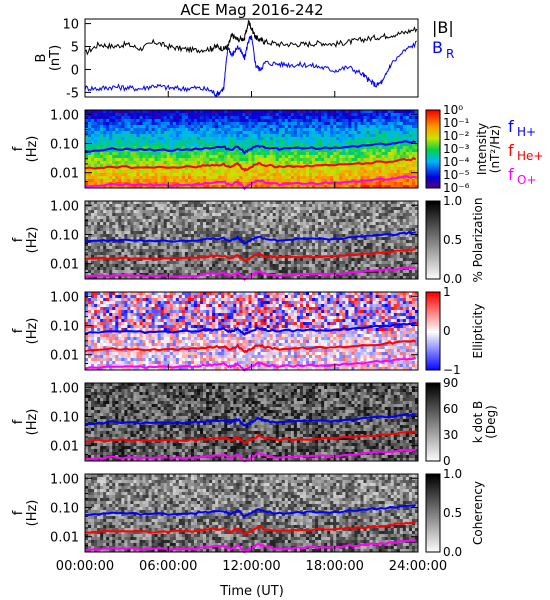  What do you see at coordinates (482, 149) in the screenshot?
I see `panel-intensity-colorbar-label-name: Intensity` at bounding box center [482, 149].